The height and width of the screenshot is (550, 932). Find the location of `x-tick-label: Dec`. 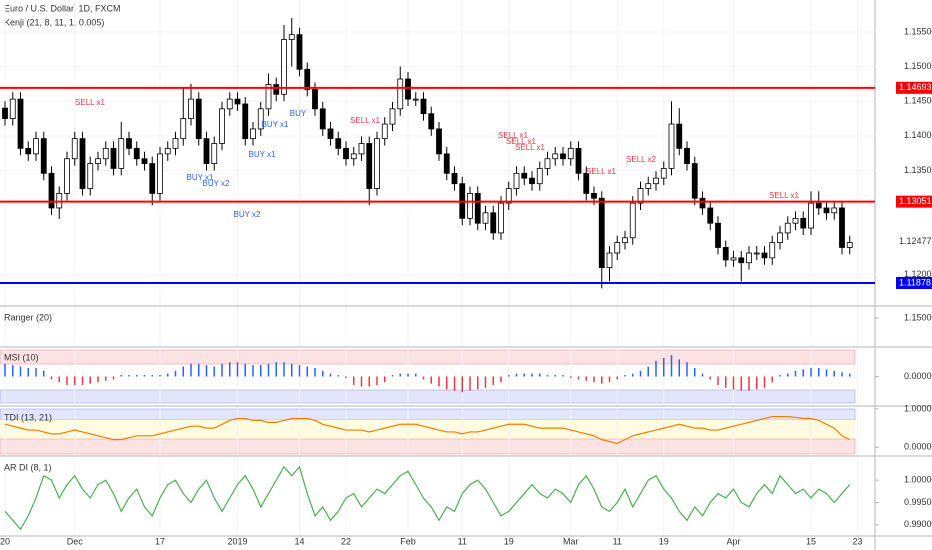

x-tick-label: Dec is located at coordinates (75, 541).